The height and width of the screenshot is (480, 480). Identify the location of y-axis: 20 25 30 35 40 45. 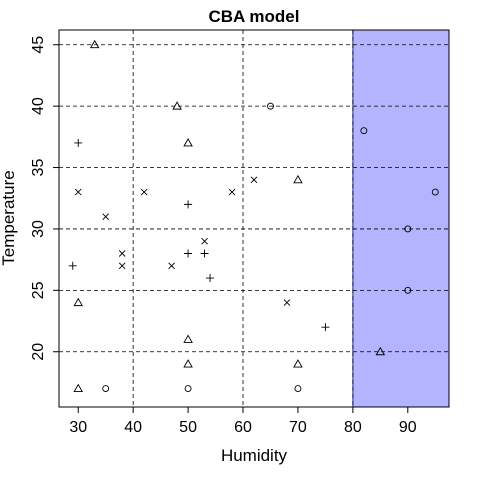
(44, 198).